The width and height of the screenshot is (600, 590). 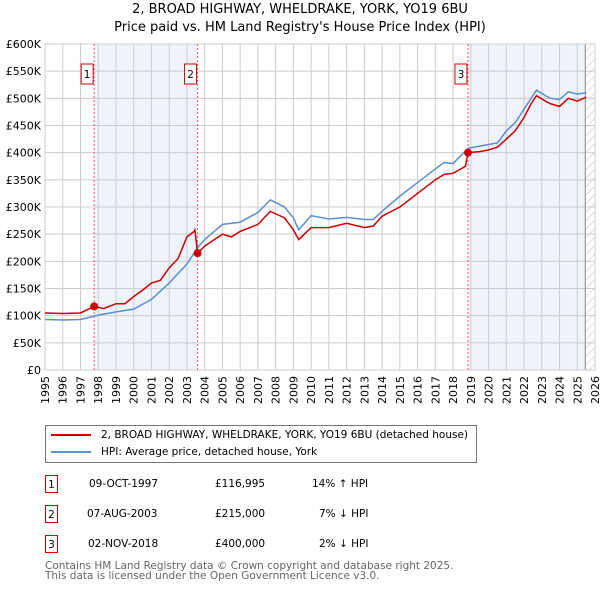 I want to click on sale-price: £215,000, so click(x=240, y=514).